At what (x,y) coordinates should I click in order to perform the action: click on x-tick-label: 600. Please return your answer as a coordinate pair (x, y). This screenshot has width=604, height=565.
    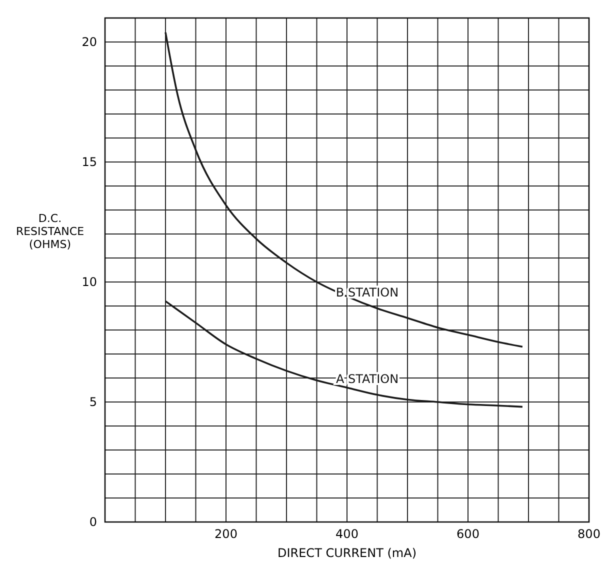
    Looking at the image, I should click on (468, 534).